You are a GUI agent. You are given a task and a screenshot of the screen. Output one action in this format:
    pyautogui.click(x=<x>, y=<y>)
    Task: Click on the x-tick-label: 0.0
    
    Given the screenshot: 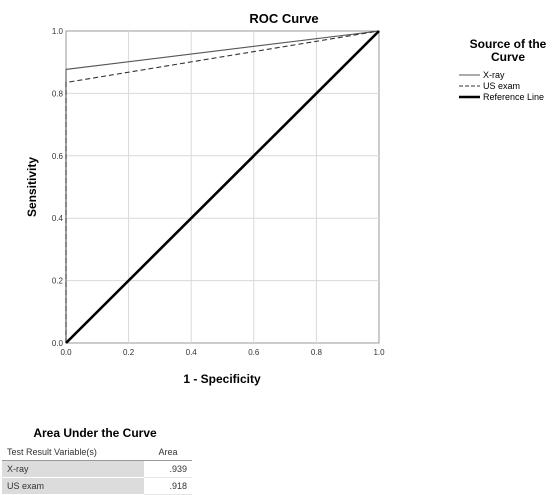 What is the action you would take?
    pyautogui.click(x=66, y=352)
    